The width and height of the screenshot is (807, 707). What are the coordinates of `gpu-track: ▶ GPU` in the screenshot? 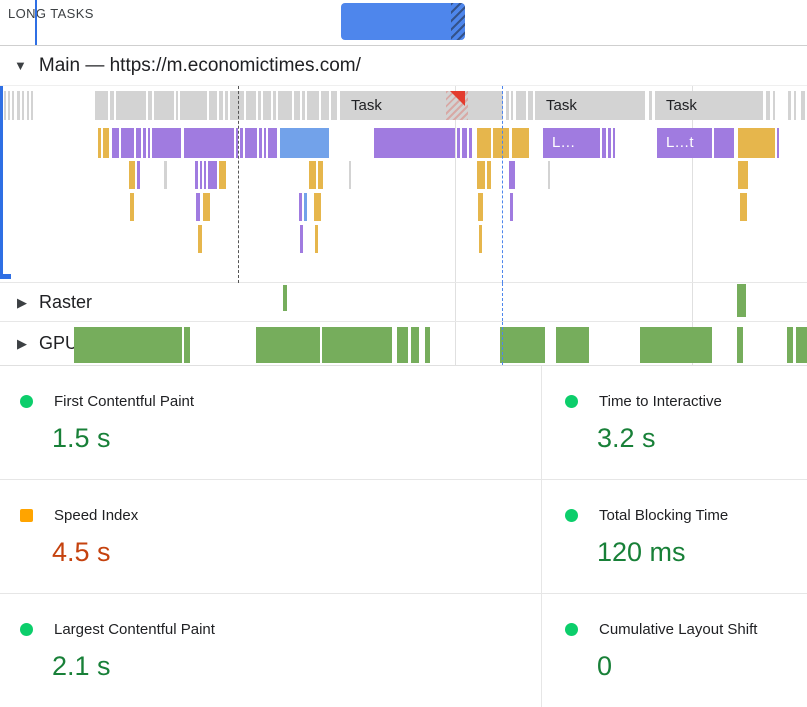 It's located at (403, 343).